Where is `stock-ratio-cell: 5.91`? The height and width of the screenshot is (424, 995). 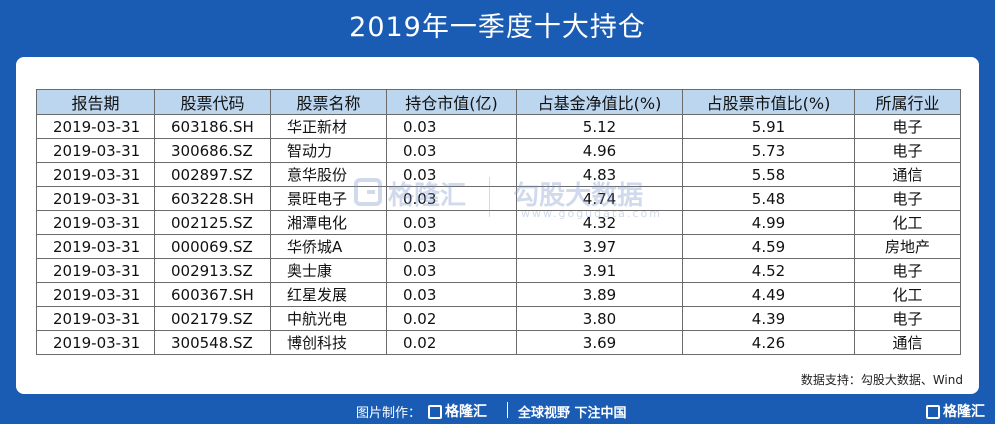 stock-ratio-cell: 5.91 is located at coordinates (768, 126).